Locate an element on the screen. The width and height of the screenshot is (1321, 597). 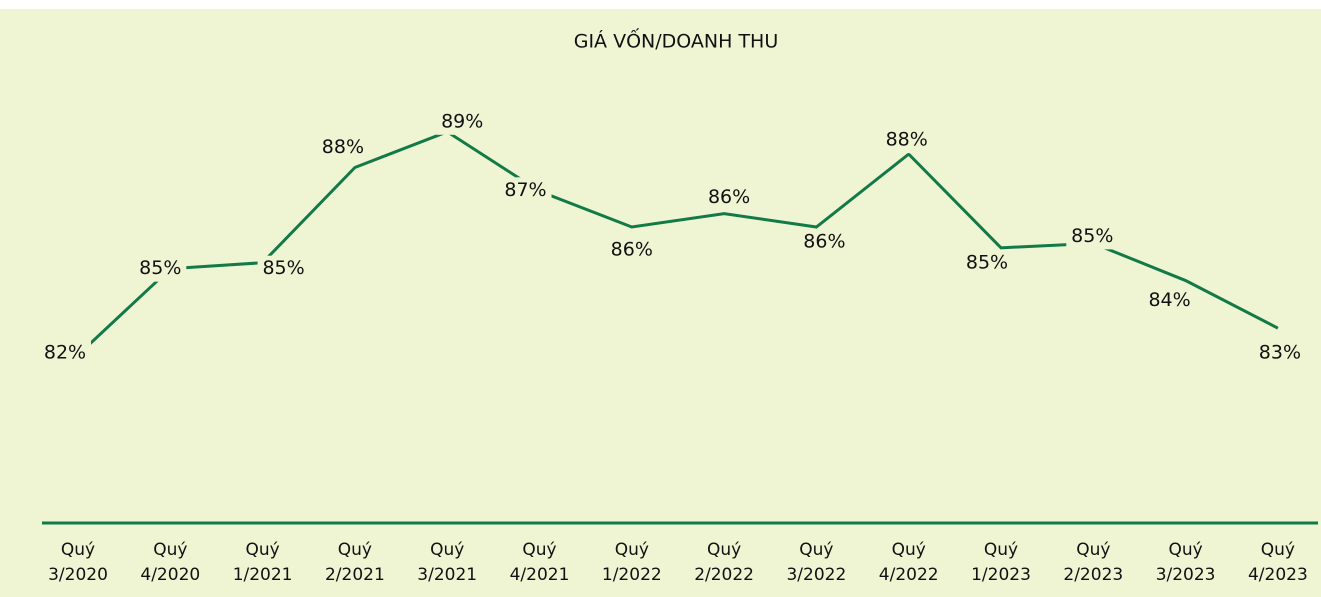
x-tick-label: Quý 1/2021 is located at coordinates (262, 562).